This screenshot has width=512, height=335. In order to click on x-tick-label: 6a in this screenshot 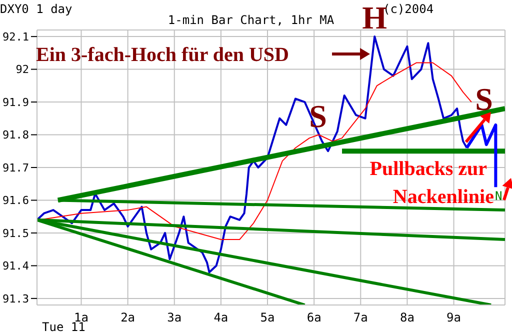, I will do `click(314, 317)`.